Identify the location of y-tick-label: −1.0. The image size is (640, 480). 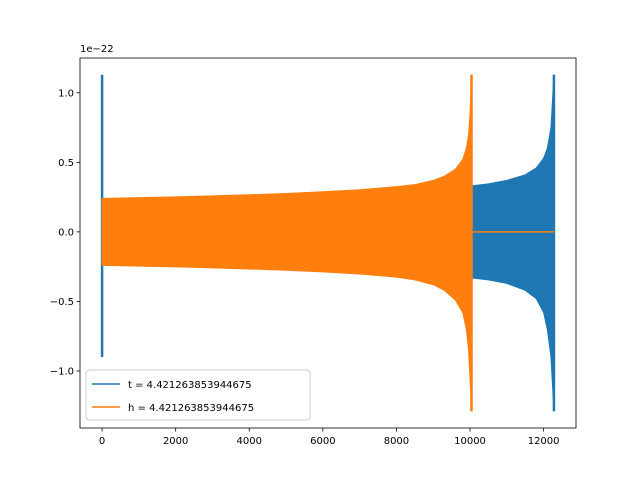
(62, 371).